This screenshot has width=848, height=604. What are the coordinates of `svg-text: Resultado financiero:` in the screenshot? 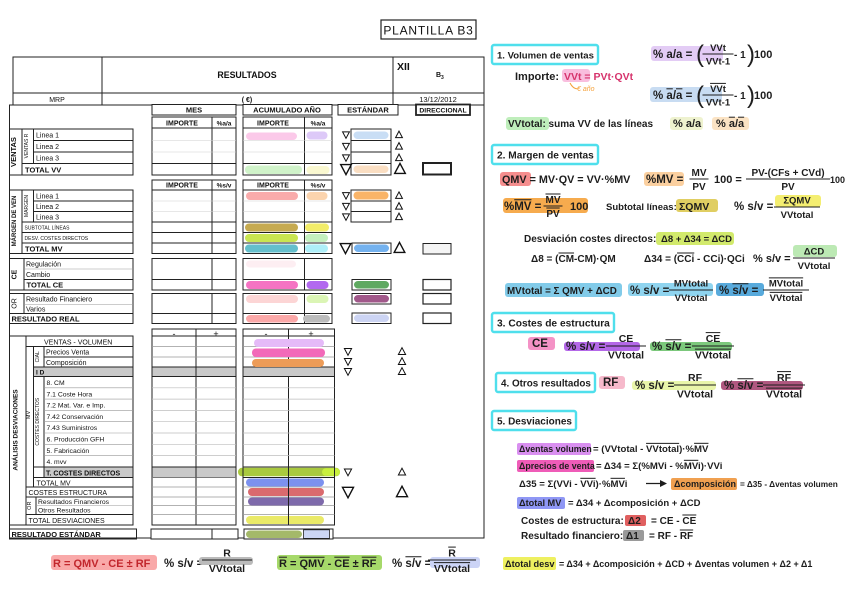 It's located at (572, 536).